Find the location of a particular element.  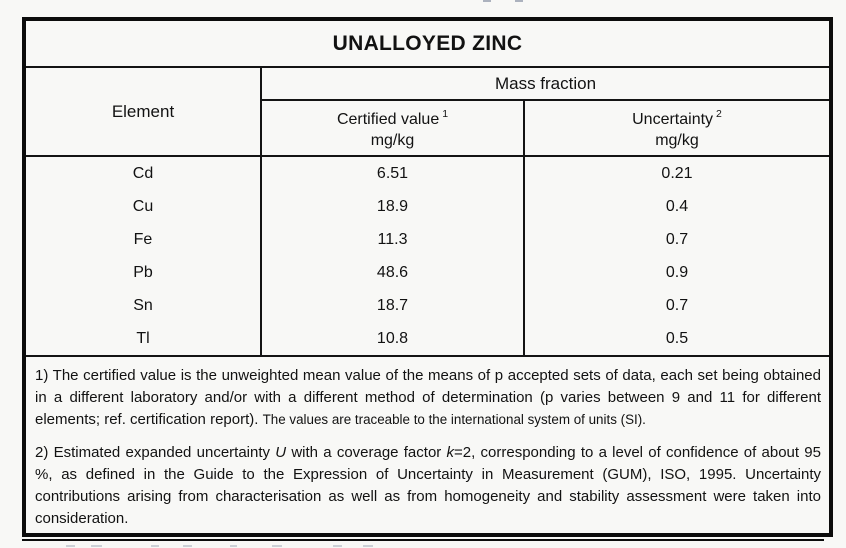

element-cell: Cu is located at coordinates (144, 206).